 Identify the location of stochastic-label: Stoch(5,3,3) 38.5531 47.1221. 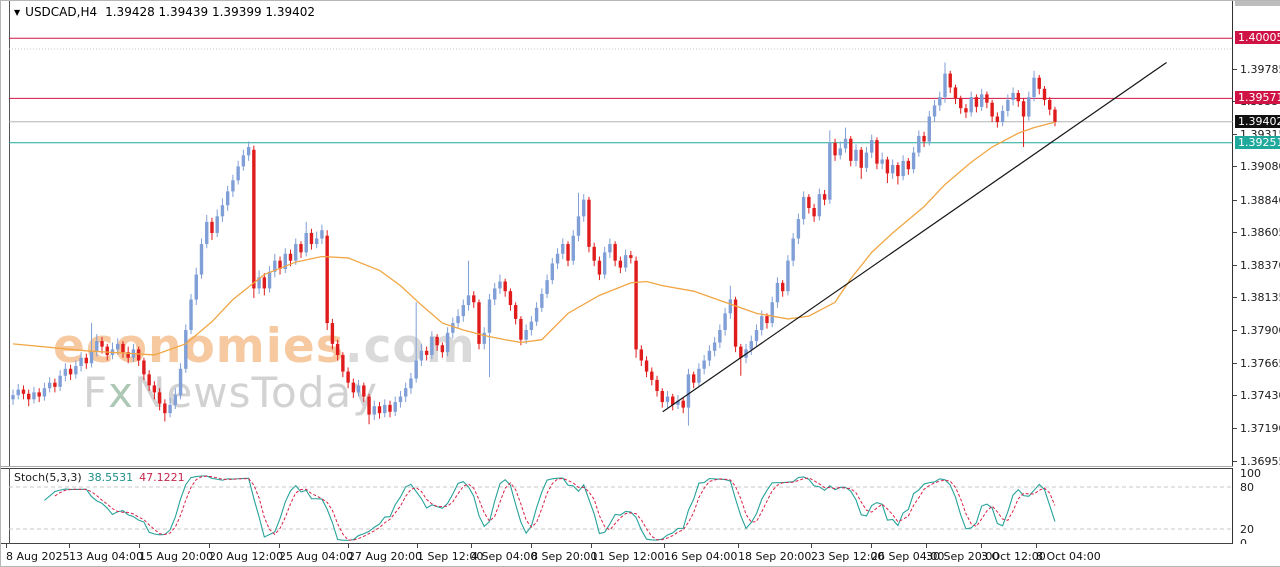
(99, 477).